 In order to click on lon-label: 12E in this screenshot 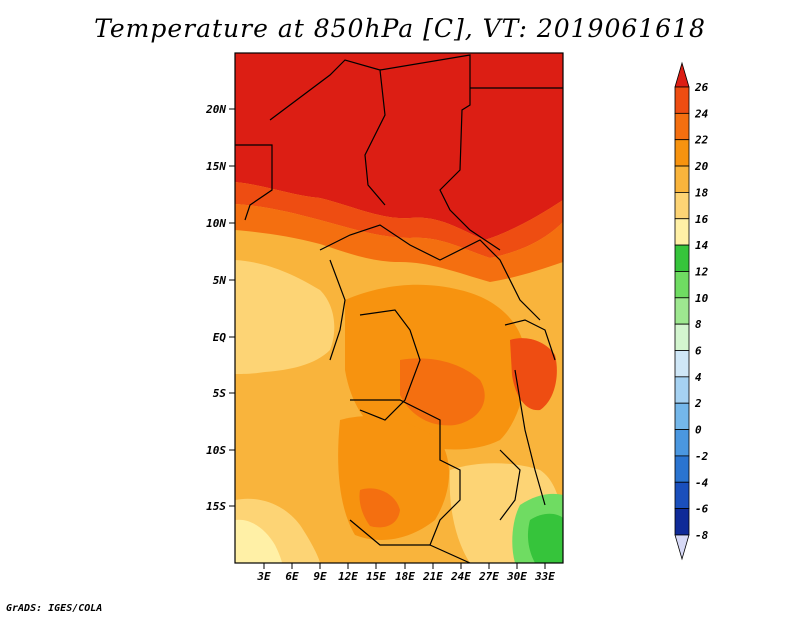, I will do `click(348, 576)`.